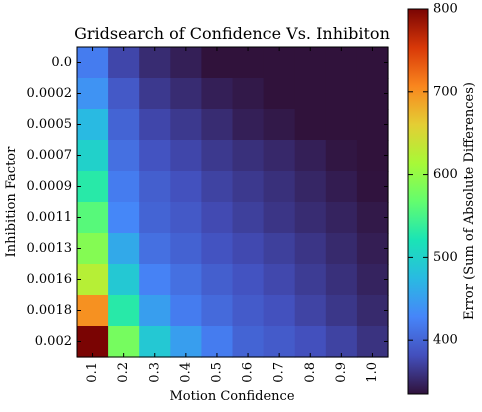  I want to click on colorbar-ticks: 400 500 600 700 800, so click(433, 175).